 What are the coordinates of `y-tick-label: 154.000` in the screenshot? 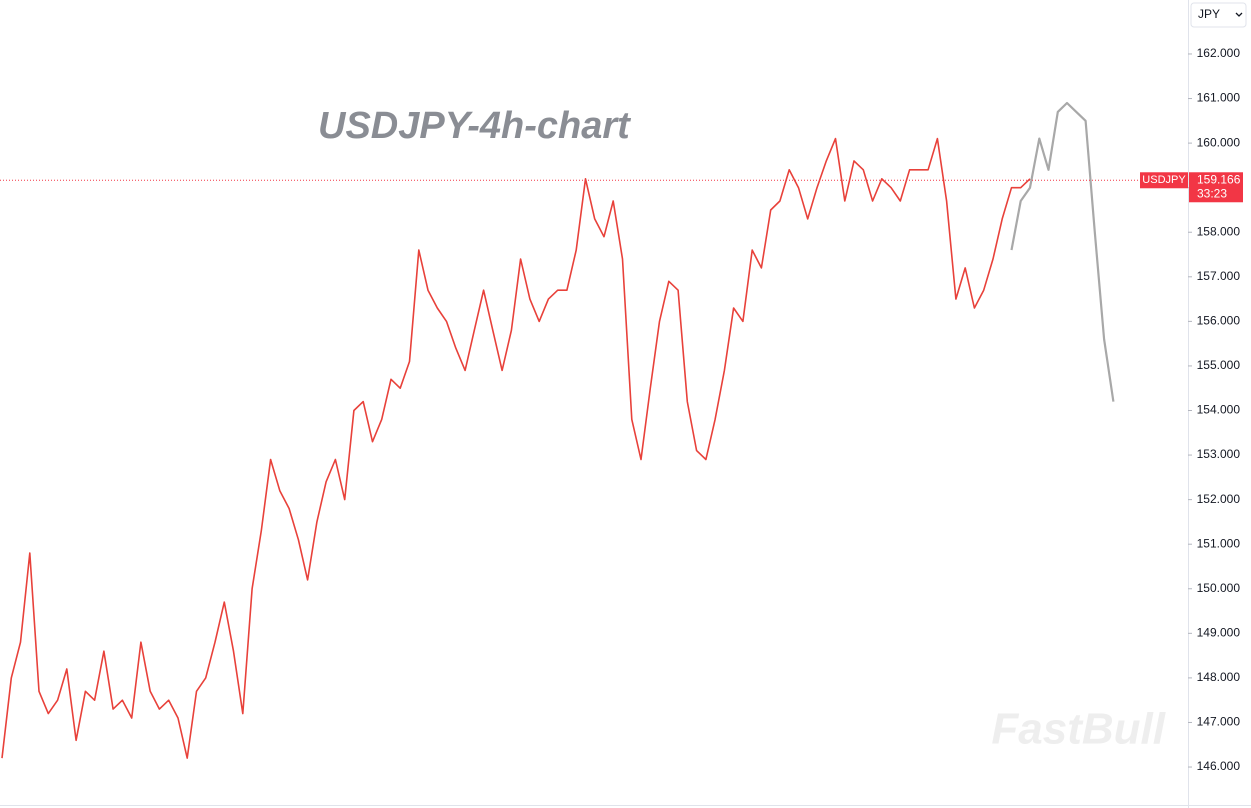 It's located at (1219, 410).